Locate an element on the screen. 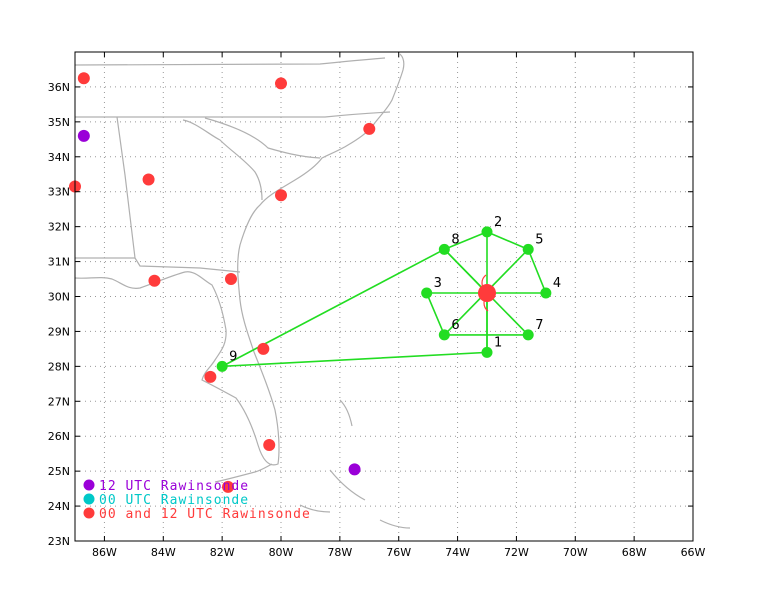 Image resolution: width=768 pixels, height=597 pixels. bahamas-outline is located at coordinates (355, 464).